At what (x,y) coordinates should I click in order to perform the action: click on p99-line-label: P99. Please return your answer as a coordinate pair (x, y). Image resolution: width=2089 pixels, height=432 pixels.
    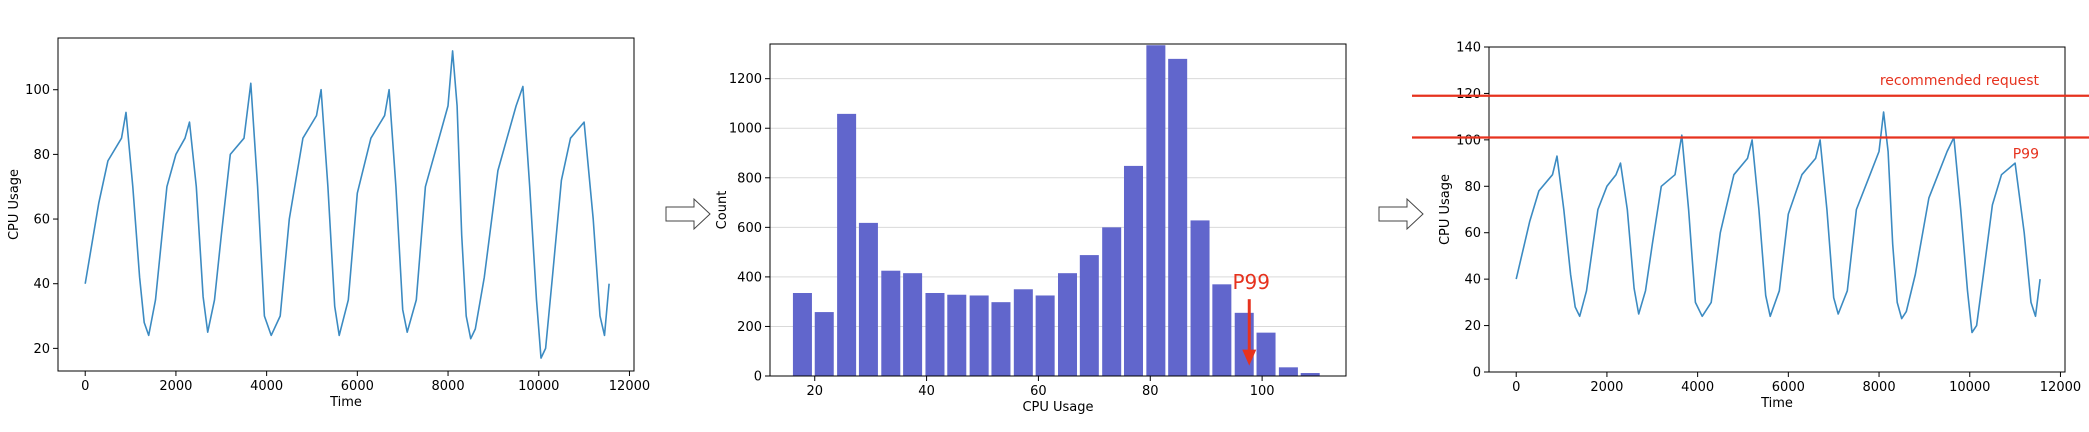
    Looking at the image, I should click on (2026, 155).